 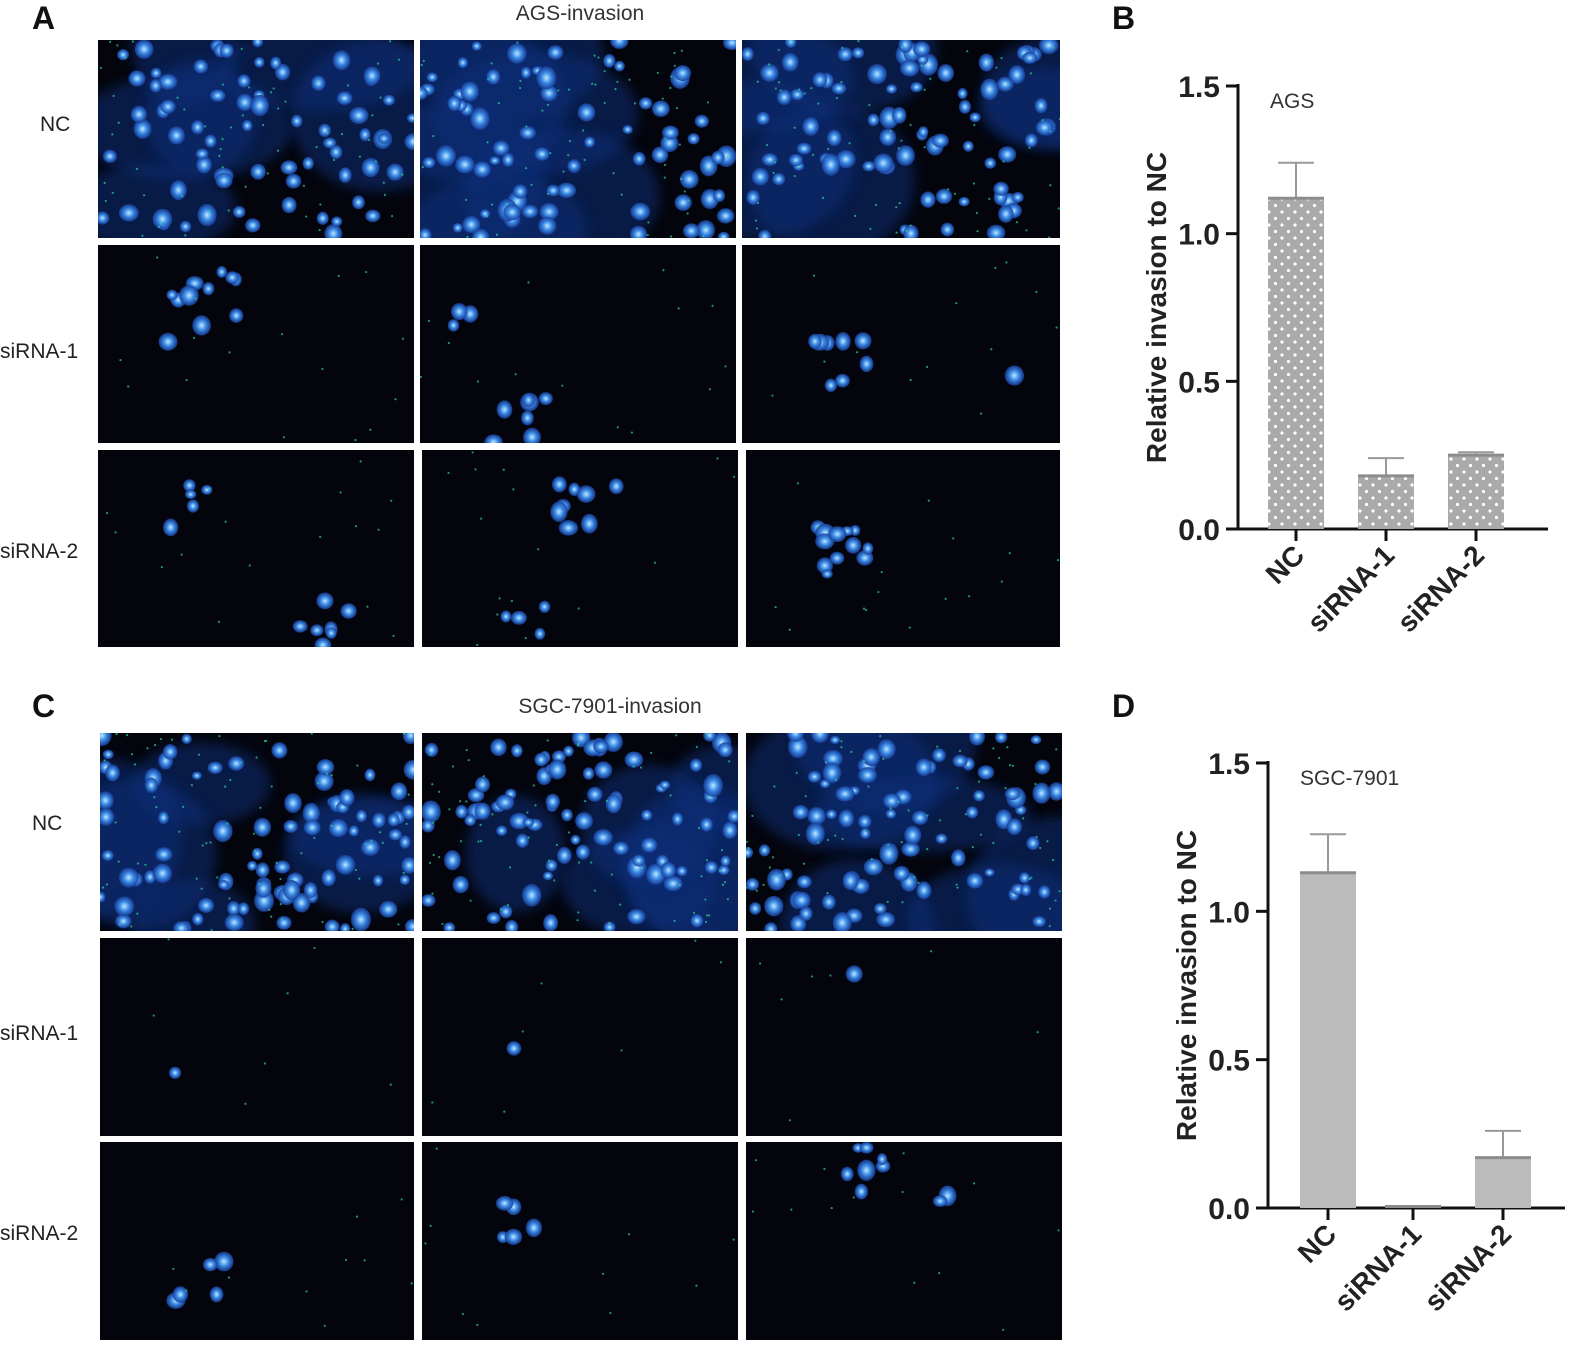 What do you see at coordinates (39, 1033) in the screenshot?
I see `panel-c-row-label-sirna-1: siRNA-1` at bounding box center [39, 1033].